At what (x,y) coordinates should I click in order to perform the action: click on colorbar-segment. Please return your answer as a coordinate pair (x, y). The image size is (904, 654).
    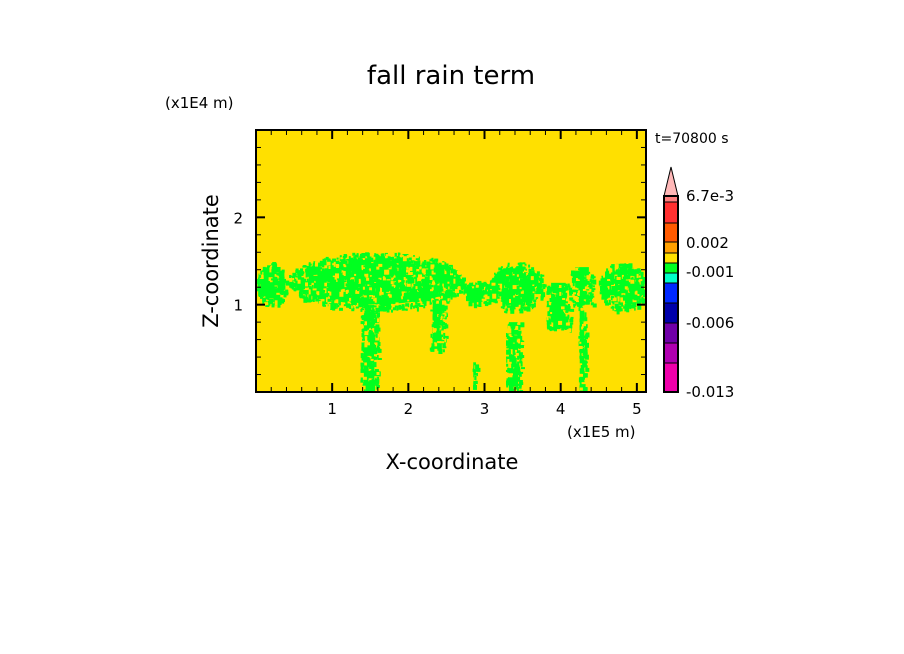
    Looking at the image, I should click on (671, 333).